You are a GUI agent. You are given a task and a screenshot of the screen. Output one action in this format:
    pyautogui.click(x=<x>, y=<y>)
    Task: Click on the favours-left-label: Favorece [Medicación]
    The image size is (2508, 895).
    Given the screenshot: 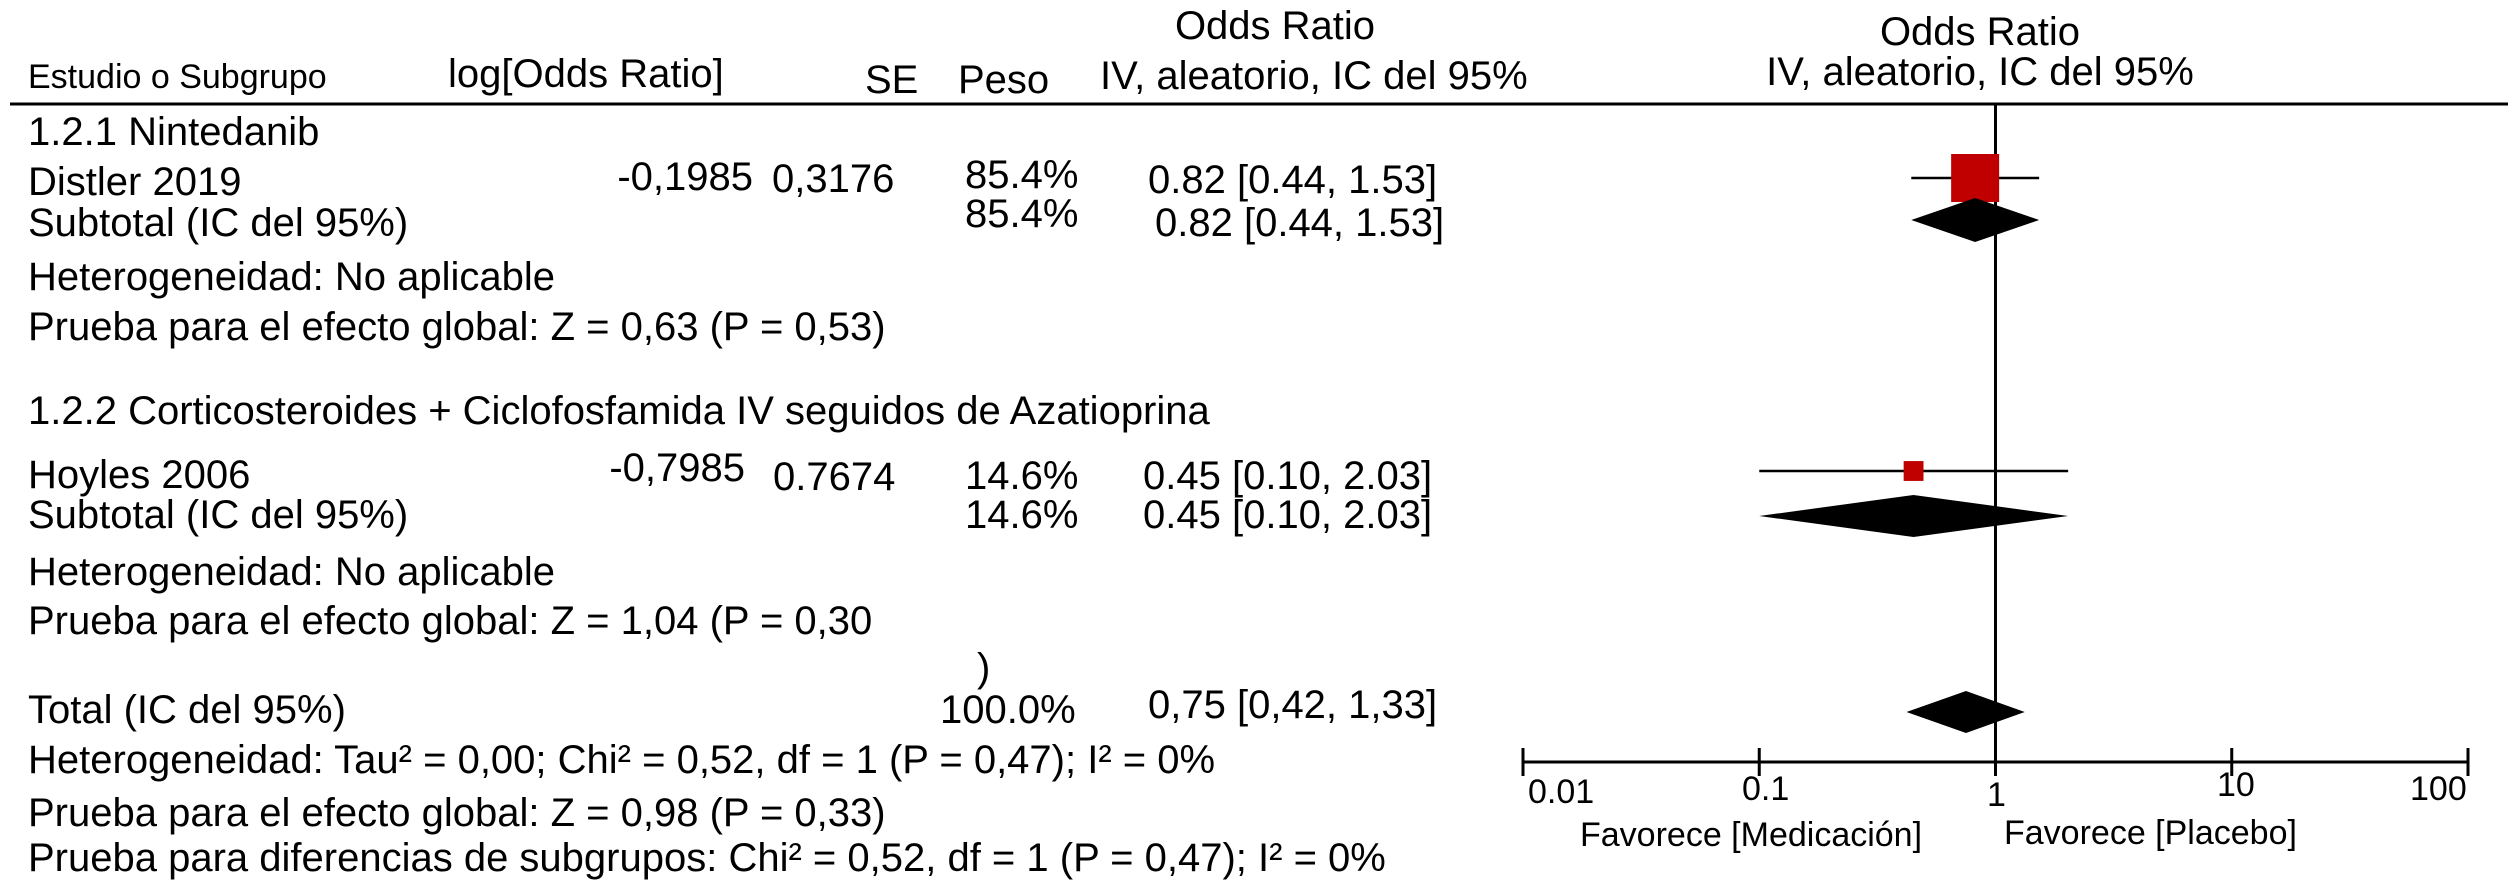 What is the action you would take?
    pyautogui.click(x=1751, y=835)
    